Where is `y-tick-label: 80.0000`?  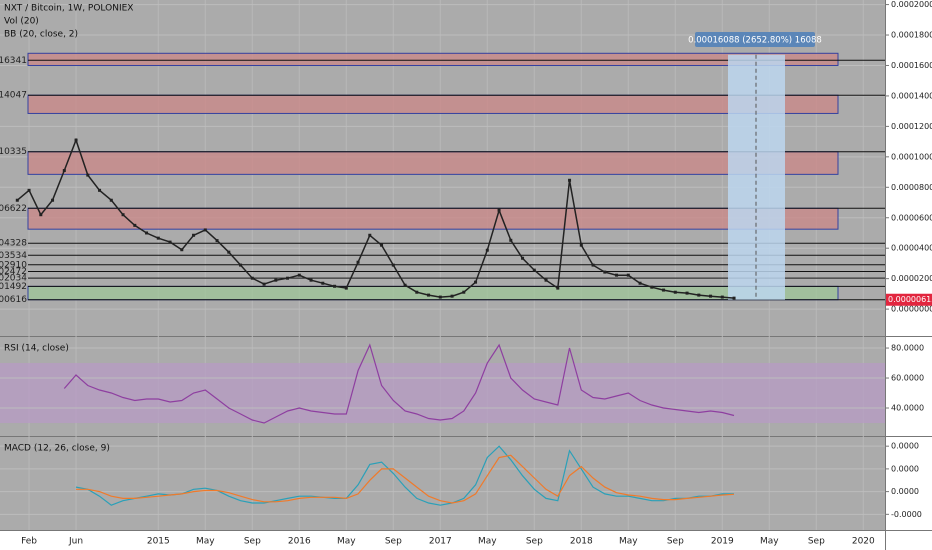 y-tick-label: 80.0000 is located at coordinates (907, 348).